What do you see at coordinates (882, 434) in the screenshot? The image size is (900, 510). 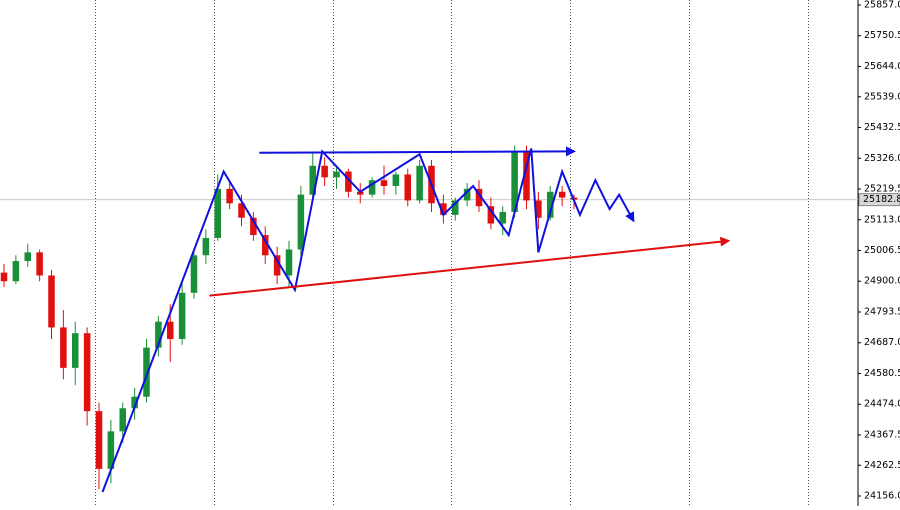 I see `y-tick-label: 24367.5` at bounding box center [882, 434].